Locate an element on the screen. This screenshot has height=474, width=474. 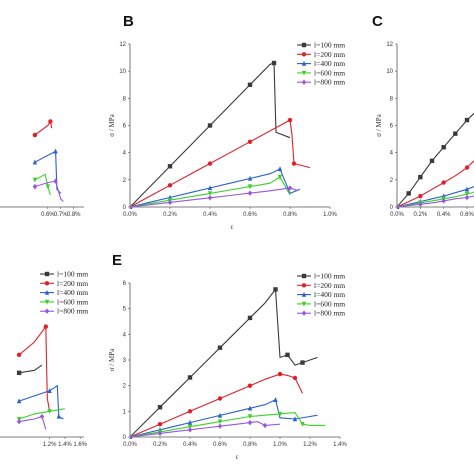
panel-letter-b: B is located at coordinates (128, 21).